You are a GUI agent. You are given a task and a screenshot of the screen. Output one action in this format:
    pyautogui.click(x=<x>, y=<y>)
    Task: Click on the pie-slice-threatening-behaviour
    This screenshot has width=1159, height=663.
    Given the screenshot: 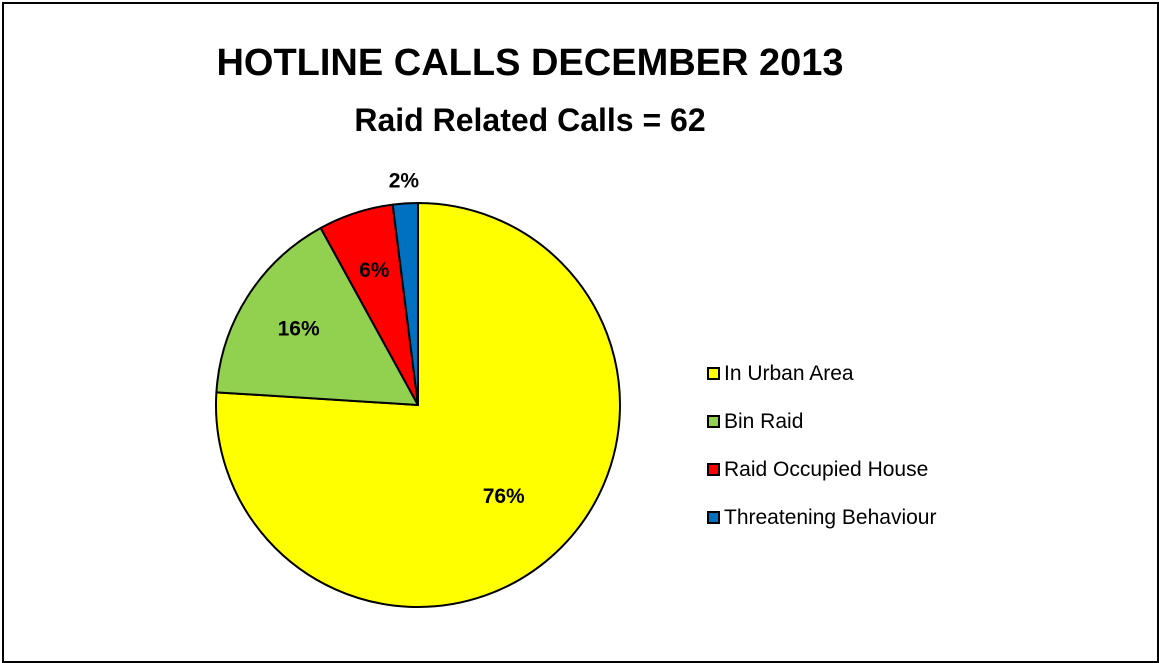 What is the action you would take?
    pyautogui.click(x=405, y=304)
    